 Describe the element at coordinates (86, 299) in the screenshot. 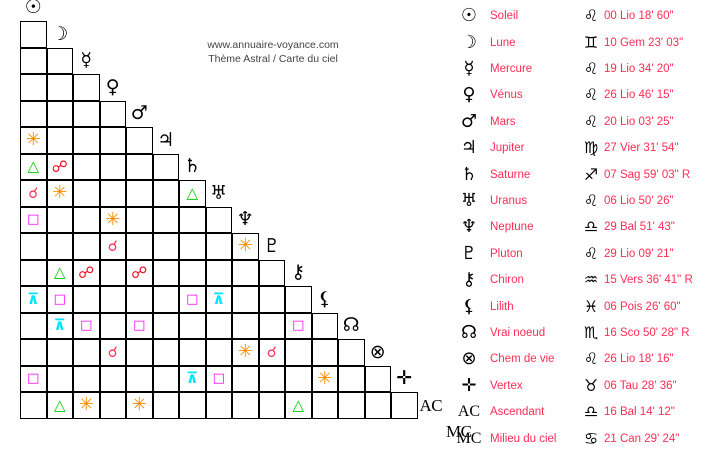

I see `aspect-cell-r11-c2` at that location.